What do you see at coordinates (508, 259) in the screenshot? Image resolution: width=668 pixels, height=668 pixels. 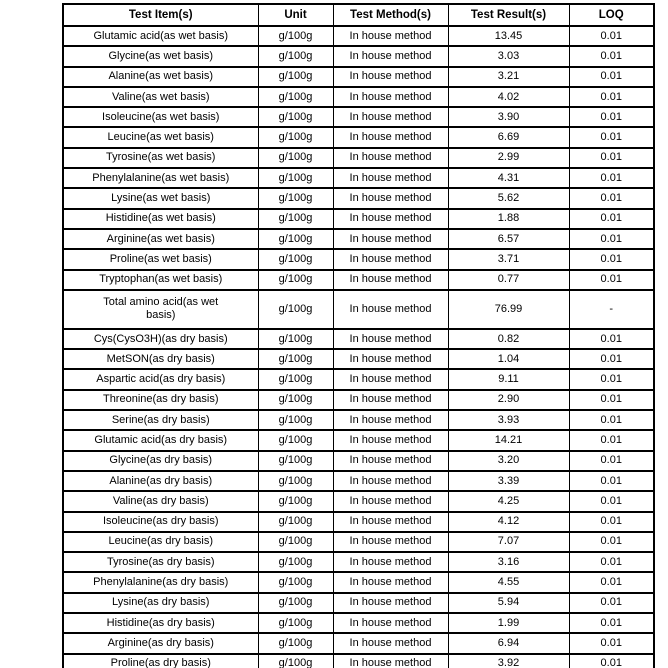 I see `cell-test-result: 3.71` at bounding box center [508, 259].